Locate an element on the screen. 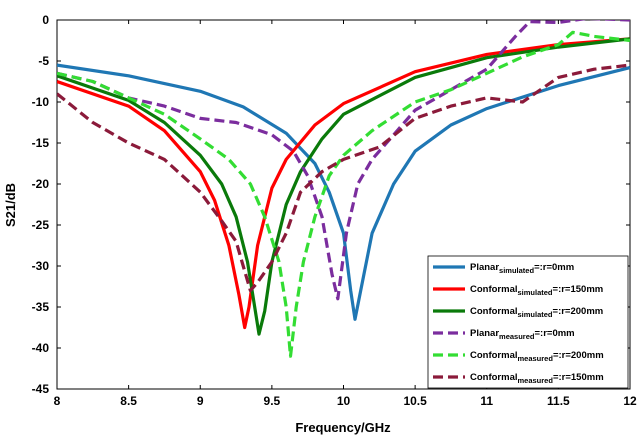 This screenshot has width=639, height=439. y-tick-label: -20 is located at coordinates (41, 184).